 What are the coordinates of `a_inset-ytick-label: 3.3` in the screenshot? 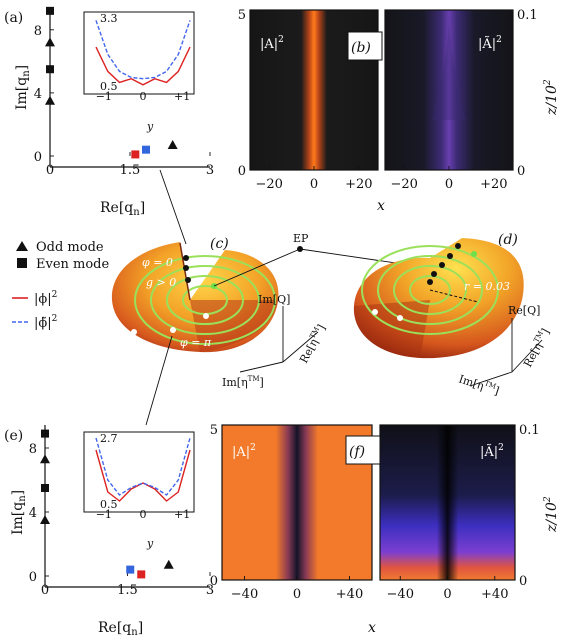 It's located at (109, 18).